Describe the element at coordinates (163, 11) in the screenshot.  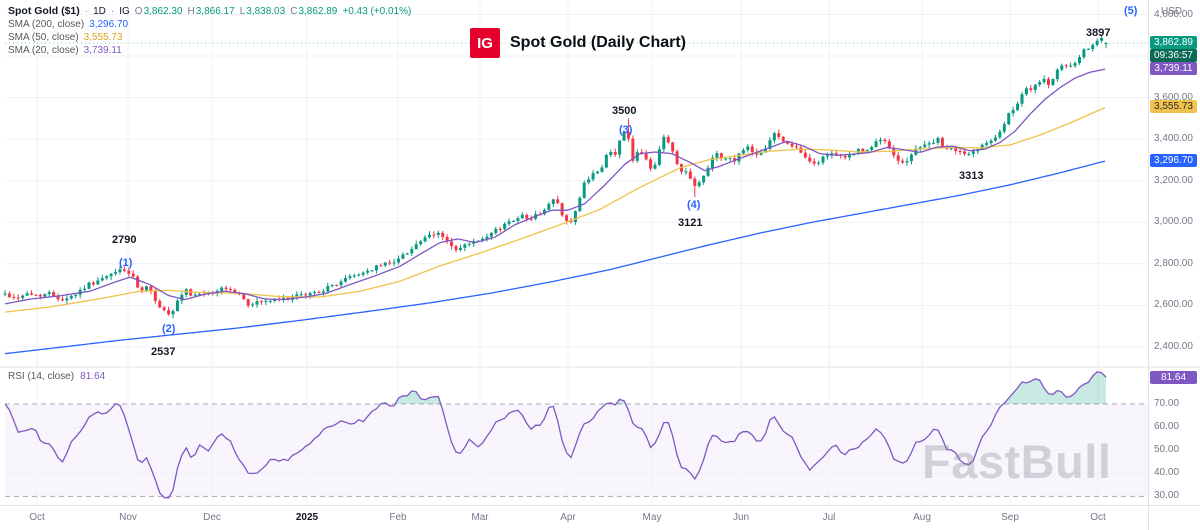
I see `open-value: 3,862.30` at that location.